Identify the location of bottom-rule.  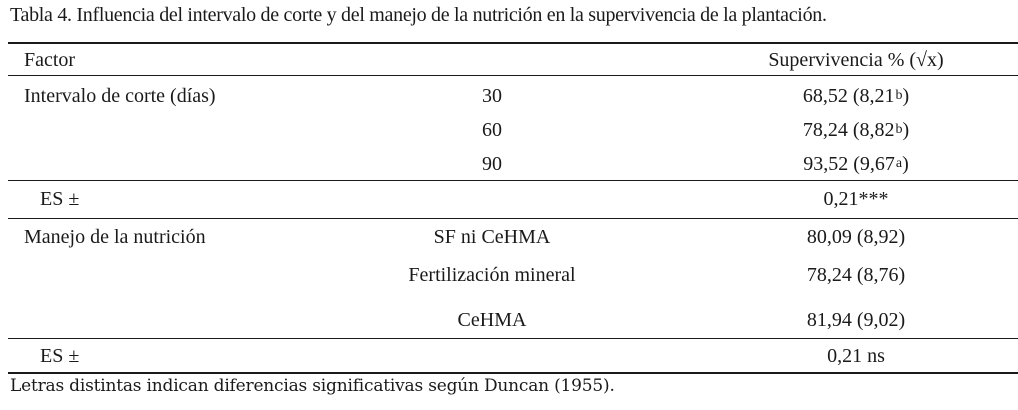
(513, 373).